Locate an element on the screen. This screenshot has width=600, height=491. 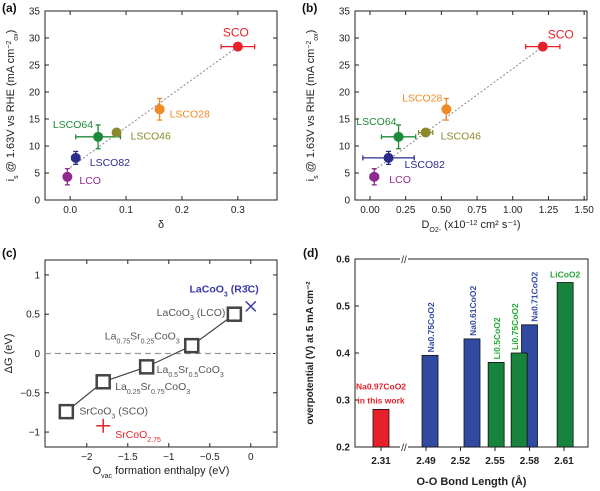
data-point-sco: SCO is located at coordinates (549, 40).